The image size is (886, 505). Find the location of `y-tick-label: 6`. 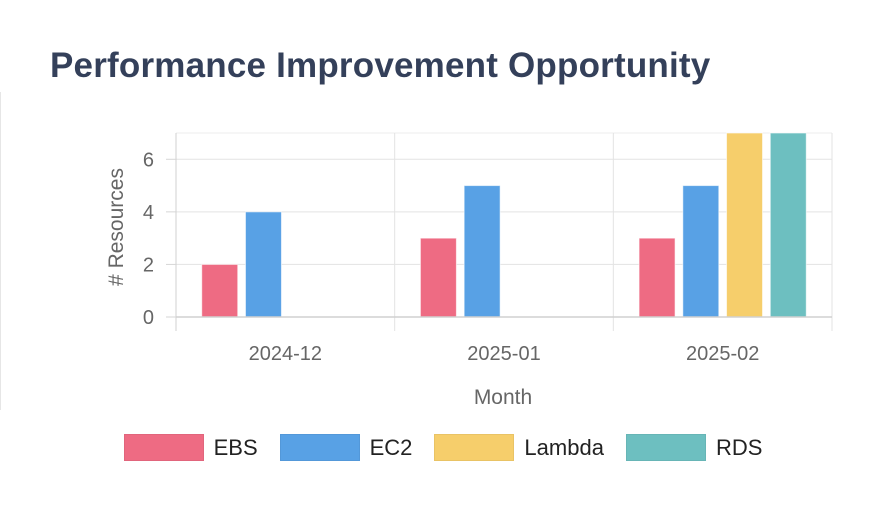

y-tick-label: 6 is located at coordinates (148, 160).